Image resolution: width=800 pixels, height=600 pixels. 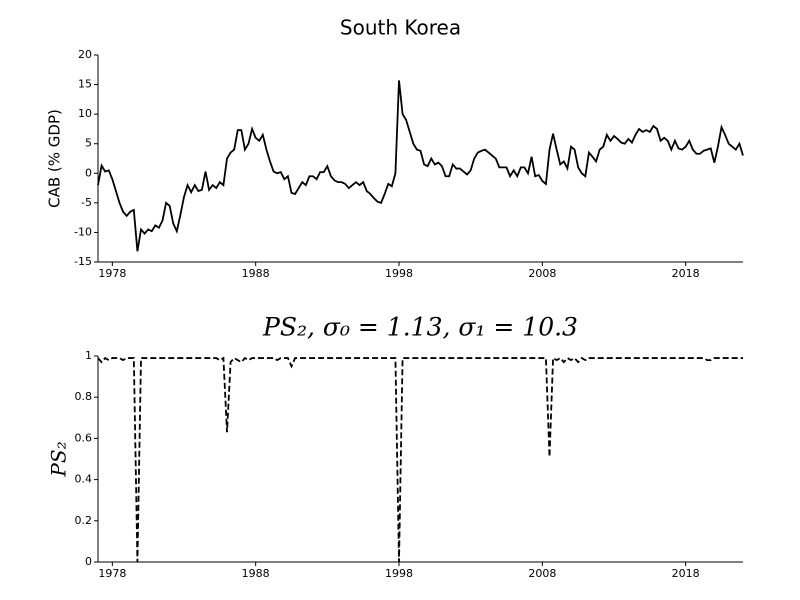 What do you see at coordinates (59, 459) in the screenshot?
I see `y-axis-label: PS₂` at bounding box center [59, 459].